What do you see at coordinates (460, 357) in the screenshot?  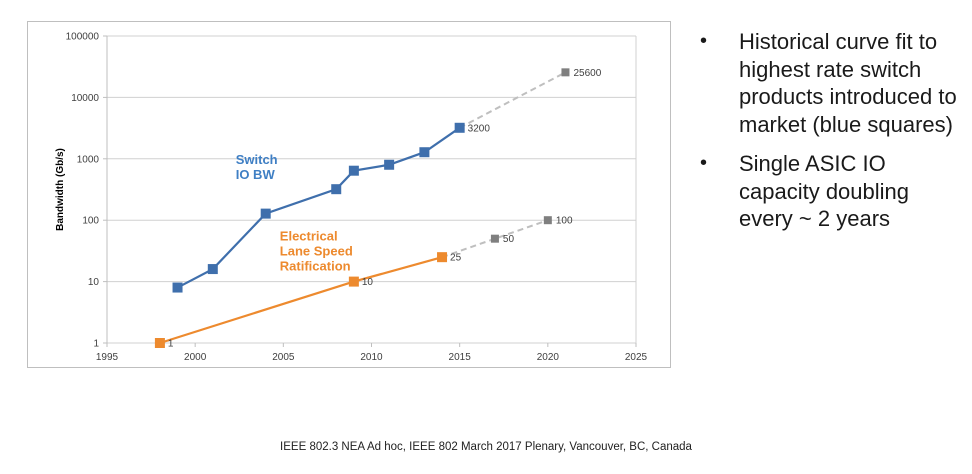 I see `x-tick-label: 2015` at bounding box center [460, 357].